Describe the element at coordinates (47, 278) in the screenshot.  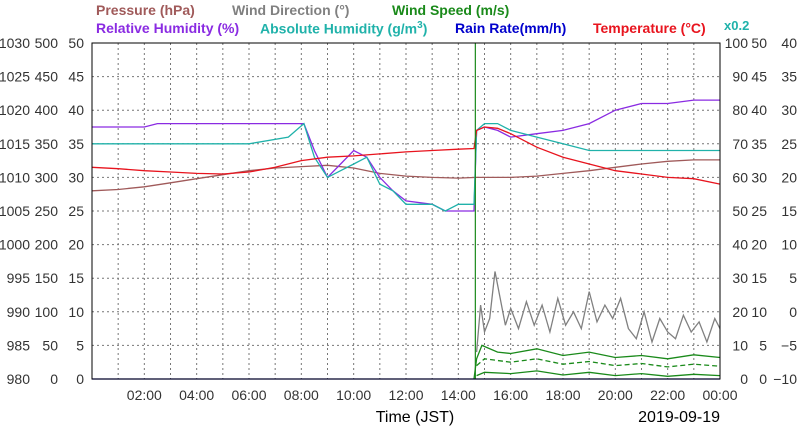
I see `tick-label-wind_direction: 150` at that location.